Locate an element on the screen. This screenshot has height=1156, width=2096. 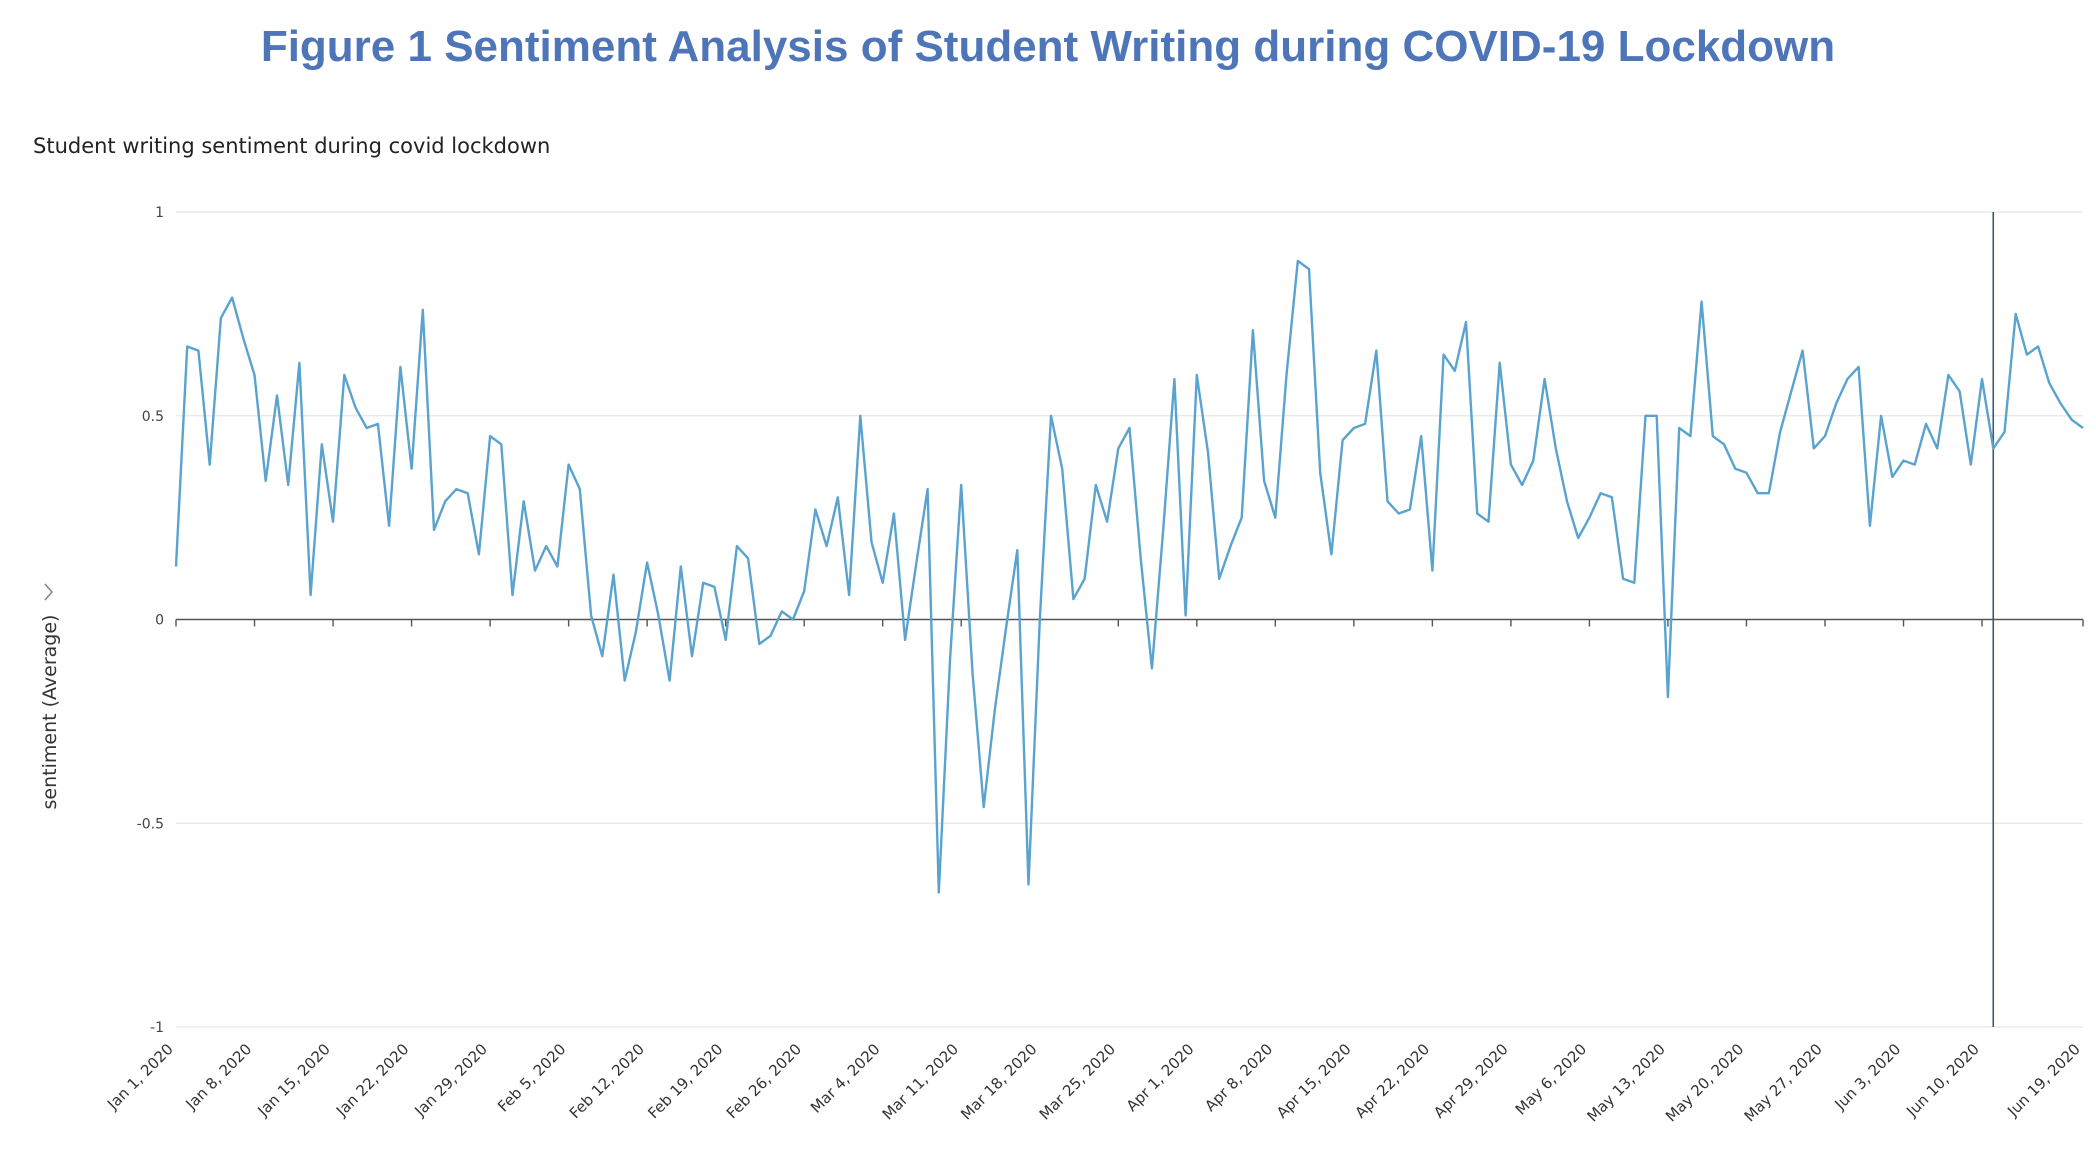
x-tick-label: Jan 22, 2020 is located at coordinates (372, 1080).